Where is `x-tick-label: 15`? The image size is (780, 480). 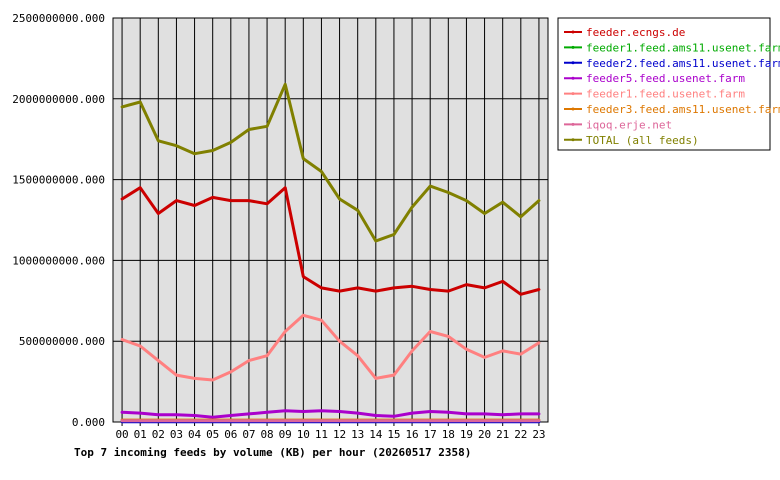 x-tick-label: 15 is located at coordinates (393, 434).